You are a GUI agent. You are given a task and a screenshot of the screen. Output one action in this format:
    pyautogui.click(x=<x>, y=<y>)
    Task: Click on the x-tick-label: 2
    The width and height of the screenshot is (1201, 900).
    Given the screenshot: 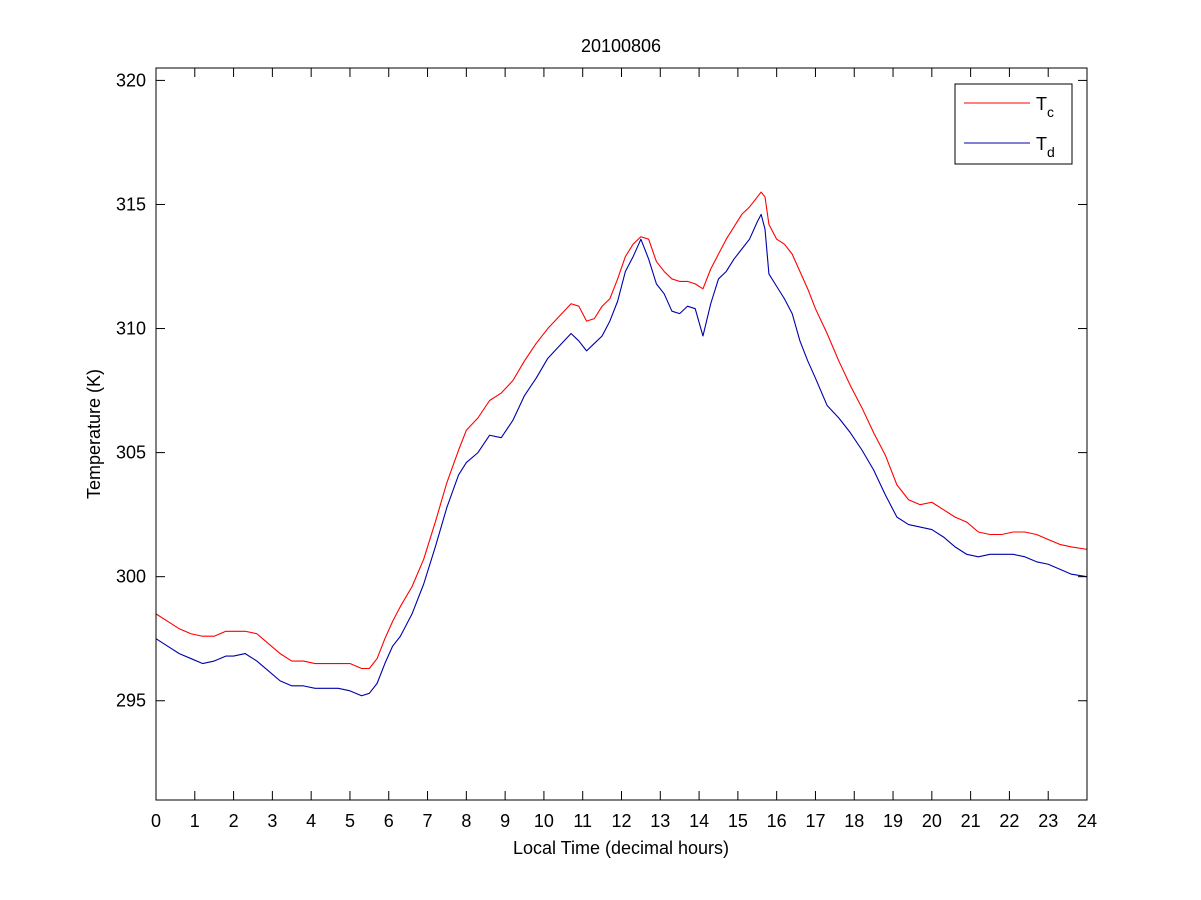 What is the action you would take?
    pyautogui.click(x=234, y=821)
    